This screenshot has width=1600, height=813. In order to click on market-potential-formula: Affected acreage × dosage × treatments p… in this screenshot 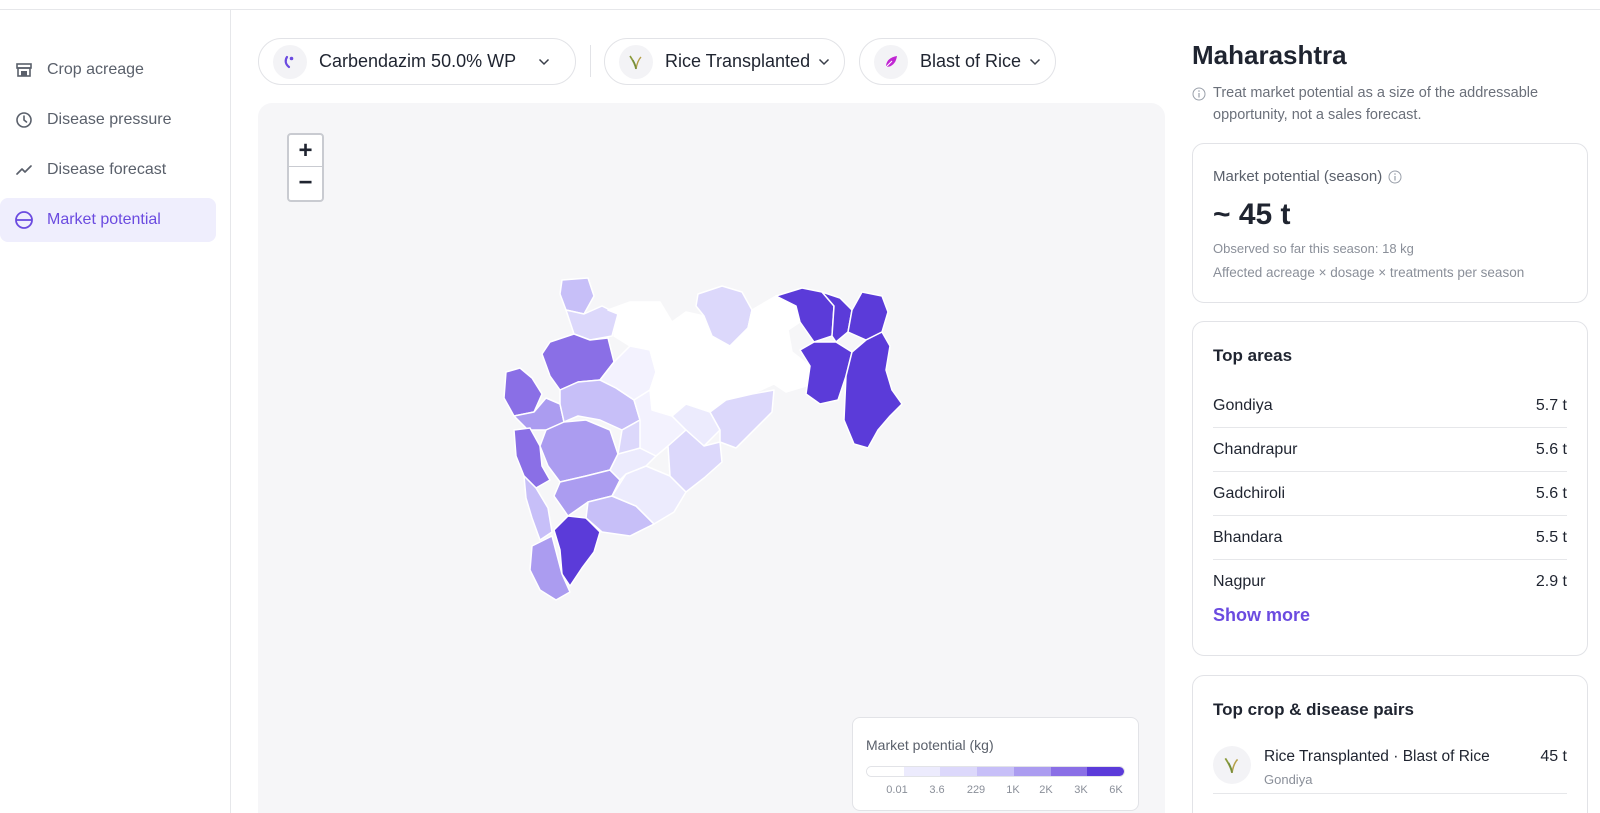, I will do `click(1369, 272)`.